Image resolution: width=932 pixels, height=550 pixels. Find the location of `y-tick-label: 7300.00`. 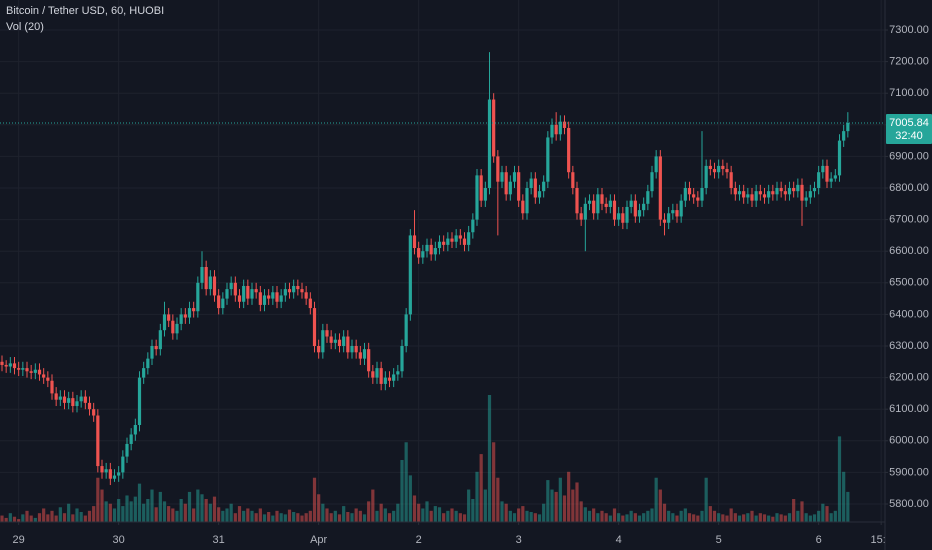

y-tick-label: 7300.00 is located at coordinates (909, 30).